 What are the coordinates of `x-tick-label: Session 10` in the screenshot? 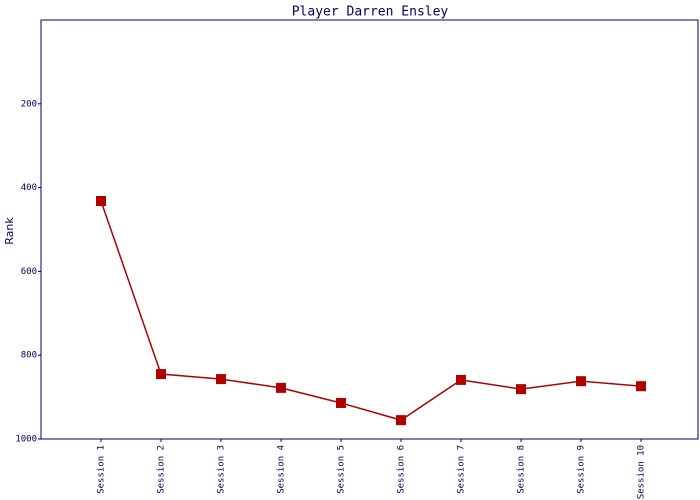 It's located at (642, 472).